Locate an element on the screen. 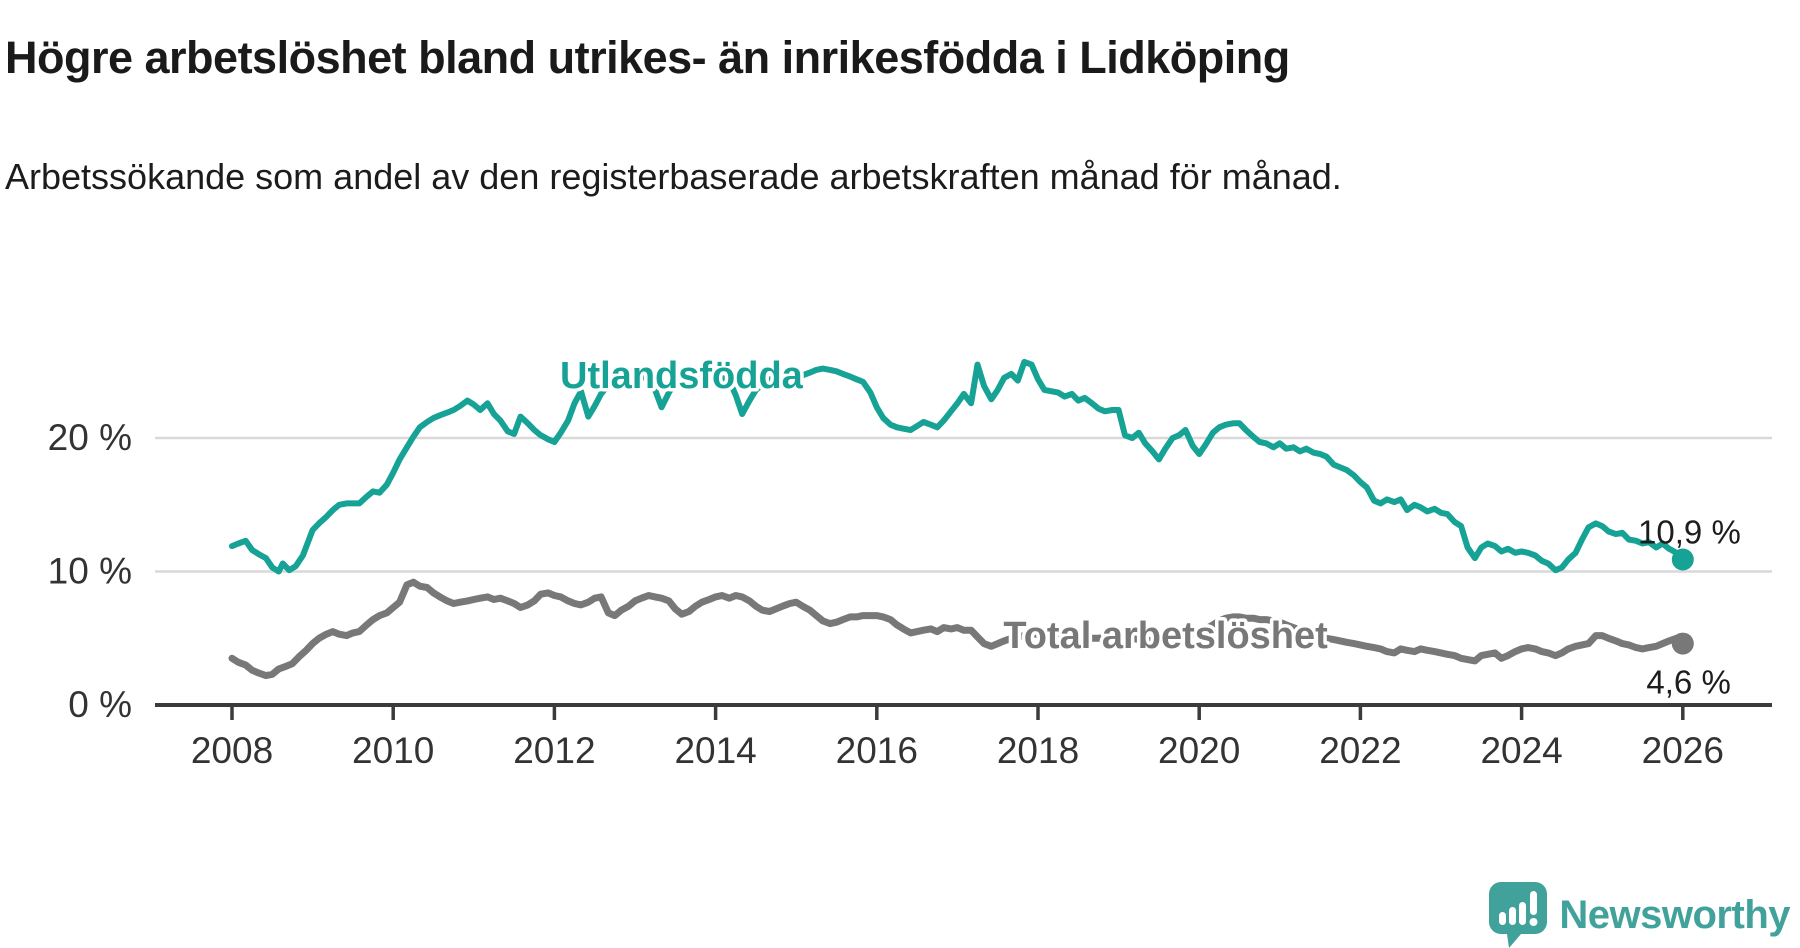  series-end-value-0: 10,9 % is located at coordinates (1689, 531).